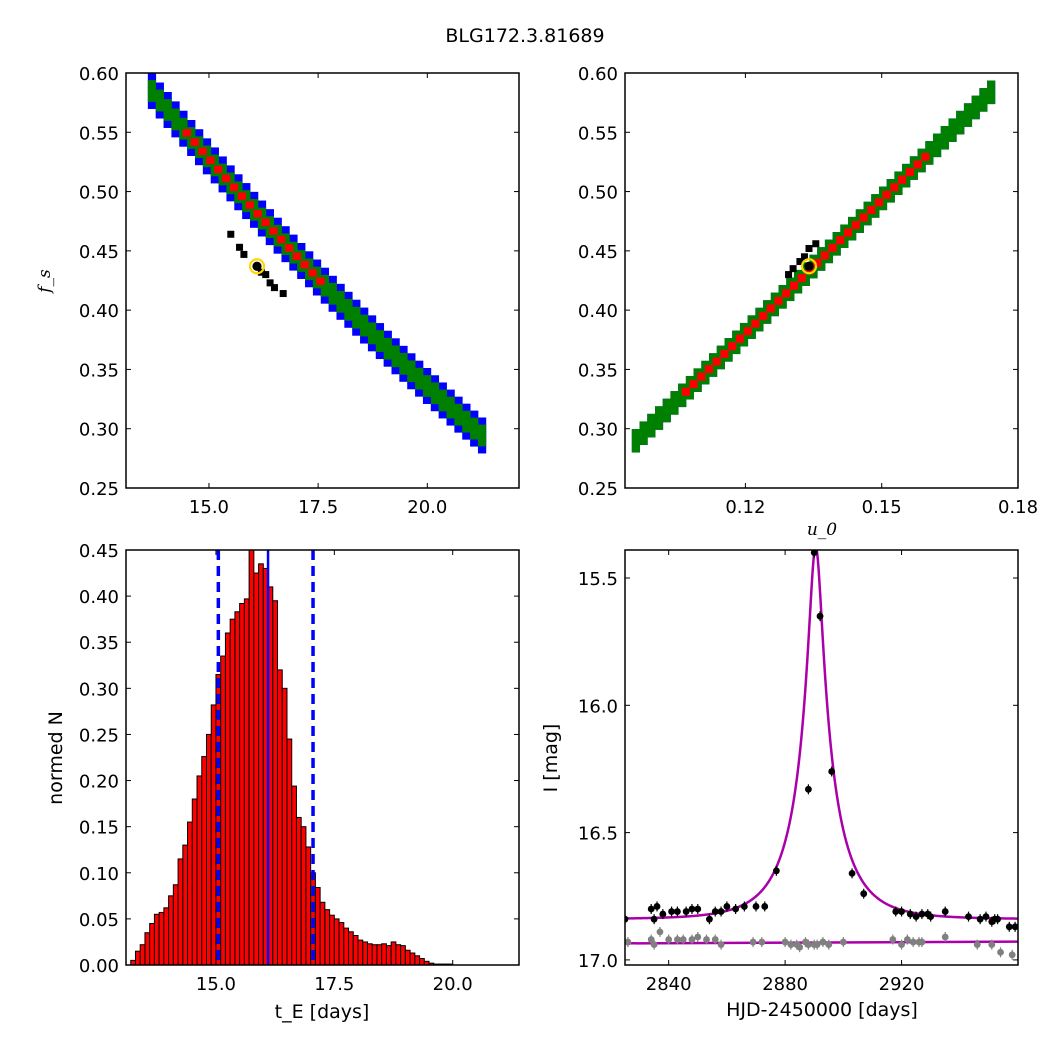 The image size is (1050, 1050). What do you see at coordinates (45, 282) in the screenshot?
I see `ylabel-fs-vs-tE: f_s` at bounding box center [45, 282].